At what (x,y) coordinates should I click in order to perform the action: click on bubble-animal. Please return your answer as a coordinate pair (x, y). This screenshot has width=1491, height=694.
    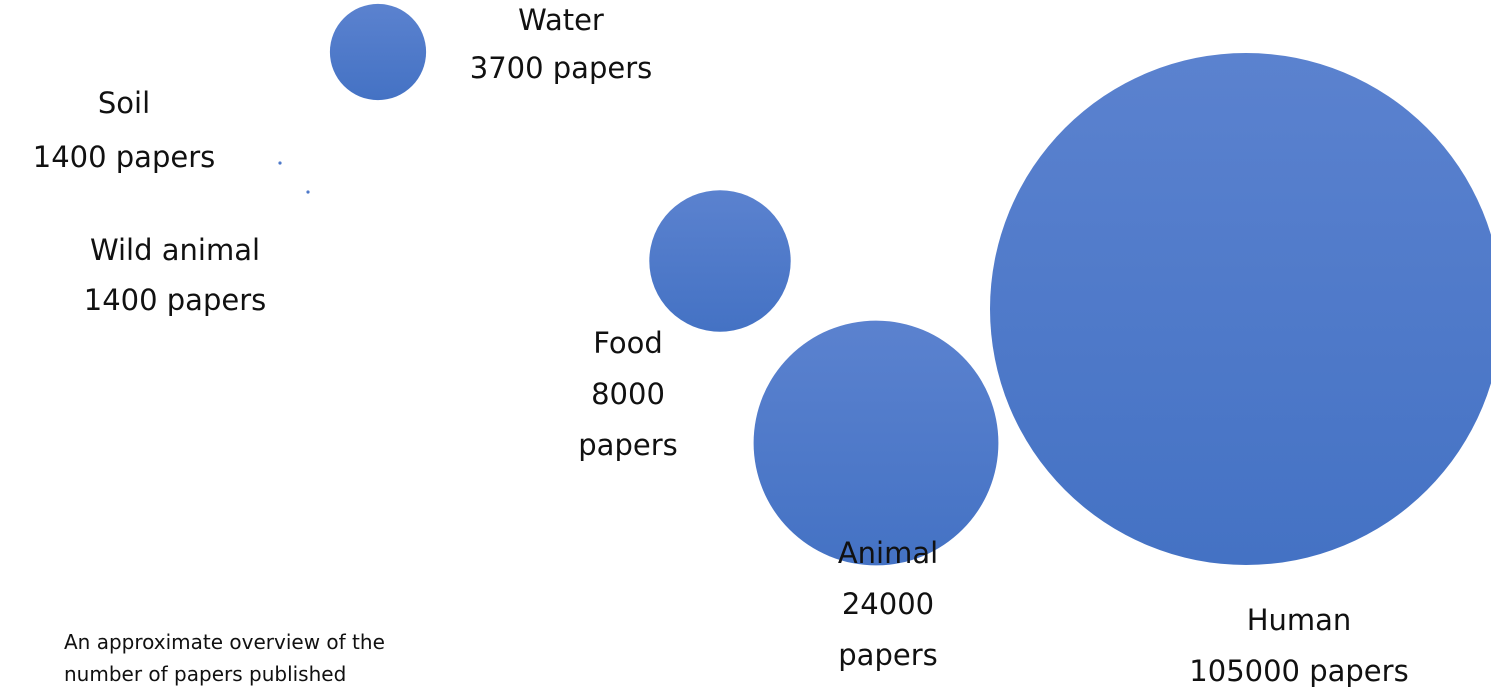
    Looking at the image, I should click on (876, 443).